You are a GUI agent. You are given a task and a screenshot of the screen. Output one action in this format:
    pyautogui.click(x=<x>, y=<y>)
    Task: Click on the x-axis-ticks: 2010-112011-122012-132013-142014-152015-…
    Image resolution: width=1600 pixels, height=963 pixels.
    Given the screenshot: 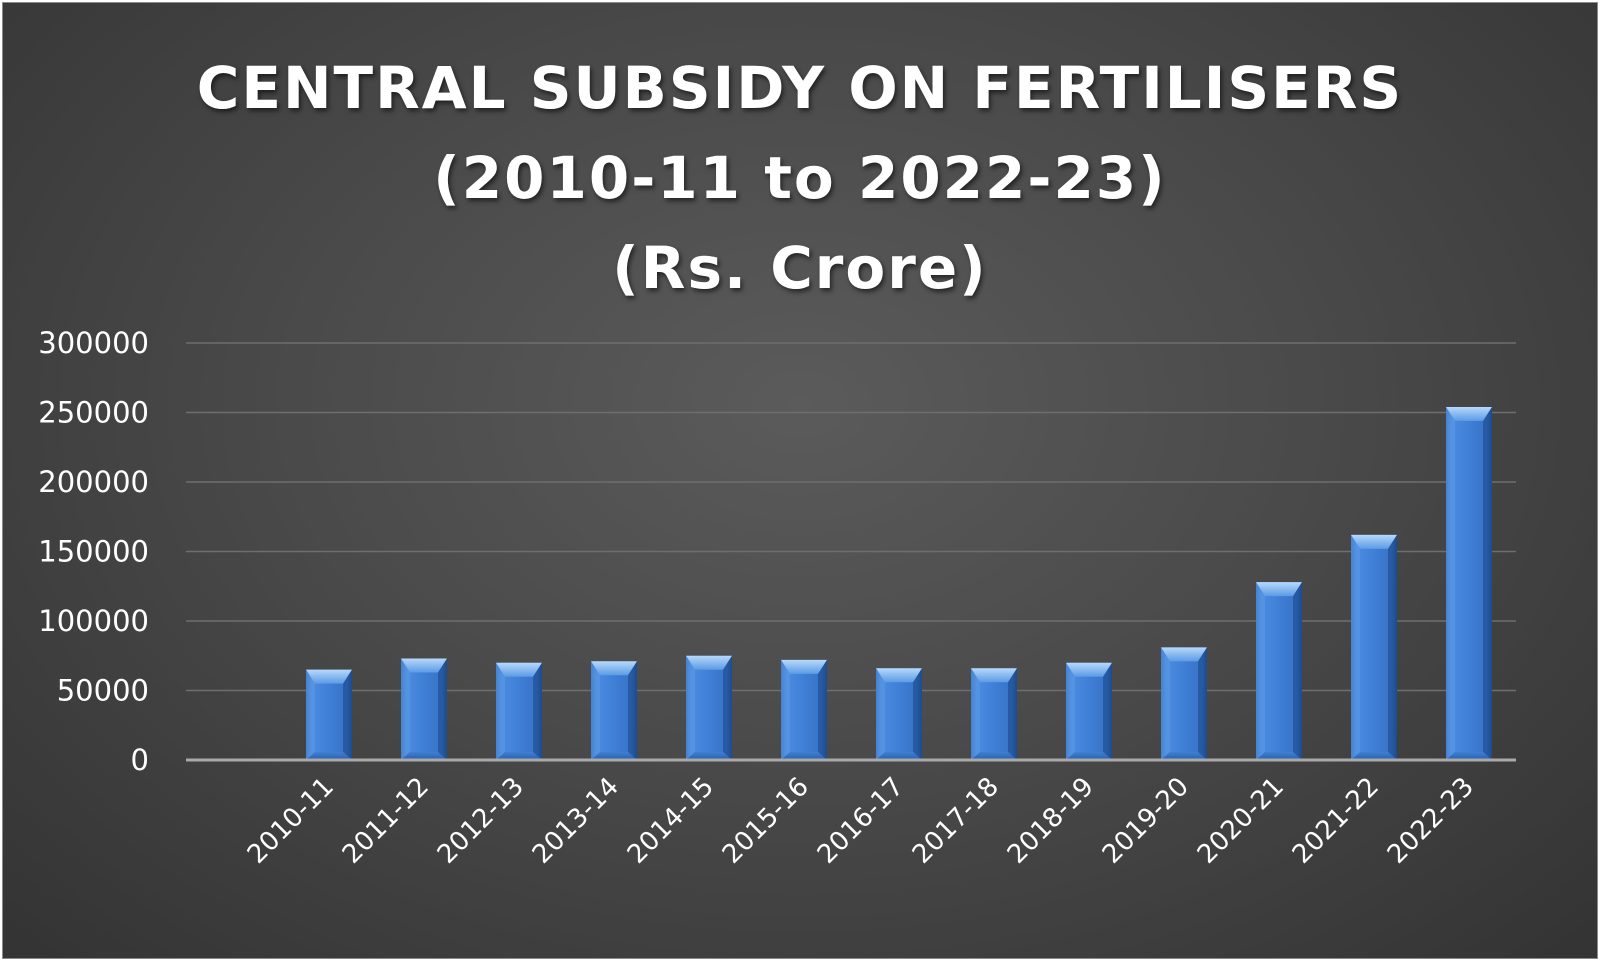 What is the action you would take?
    pyautogui.click(x=861, y=821)
    